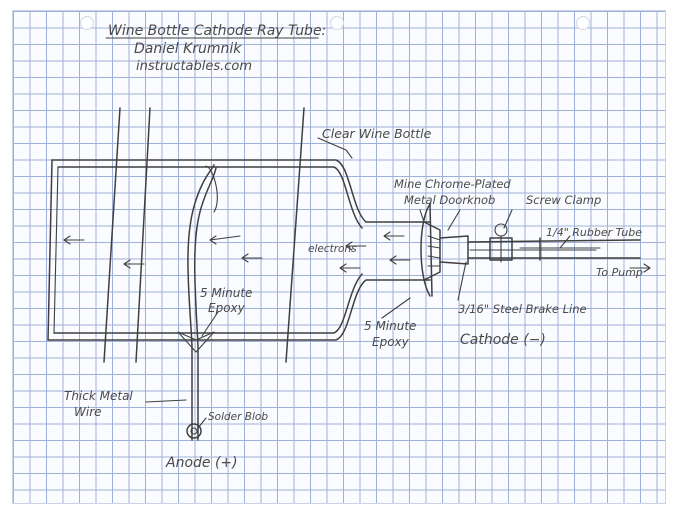 The width and height of the screenshot is (680, 514). What do you see at coordinates (238, 417) in the screenshot?
I see `label-solder-blob: Solder Blob` at bounding box center [238, 417].